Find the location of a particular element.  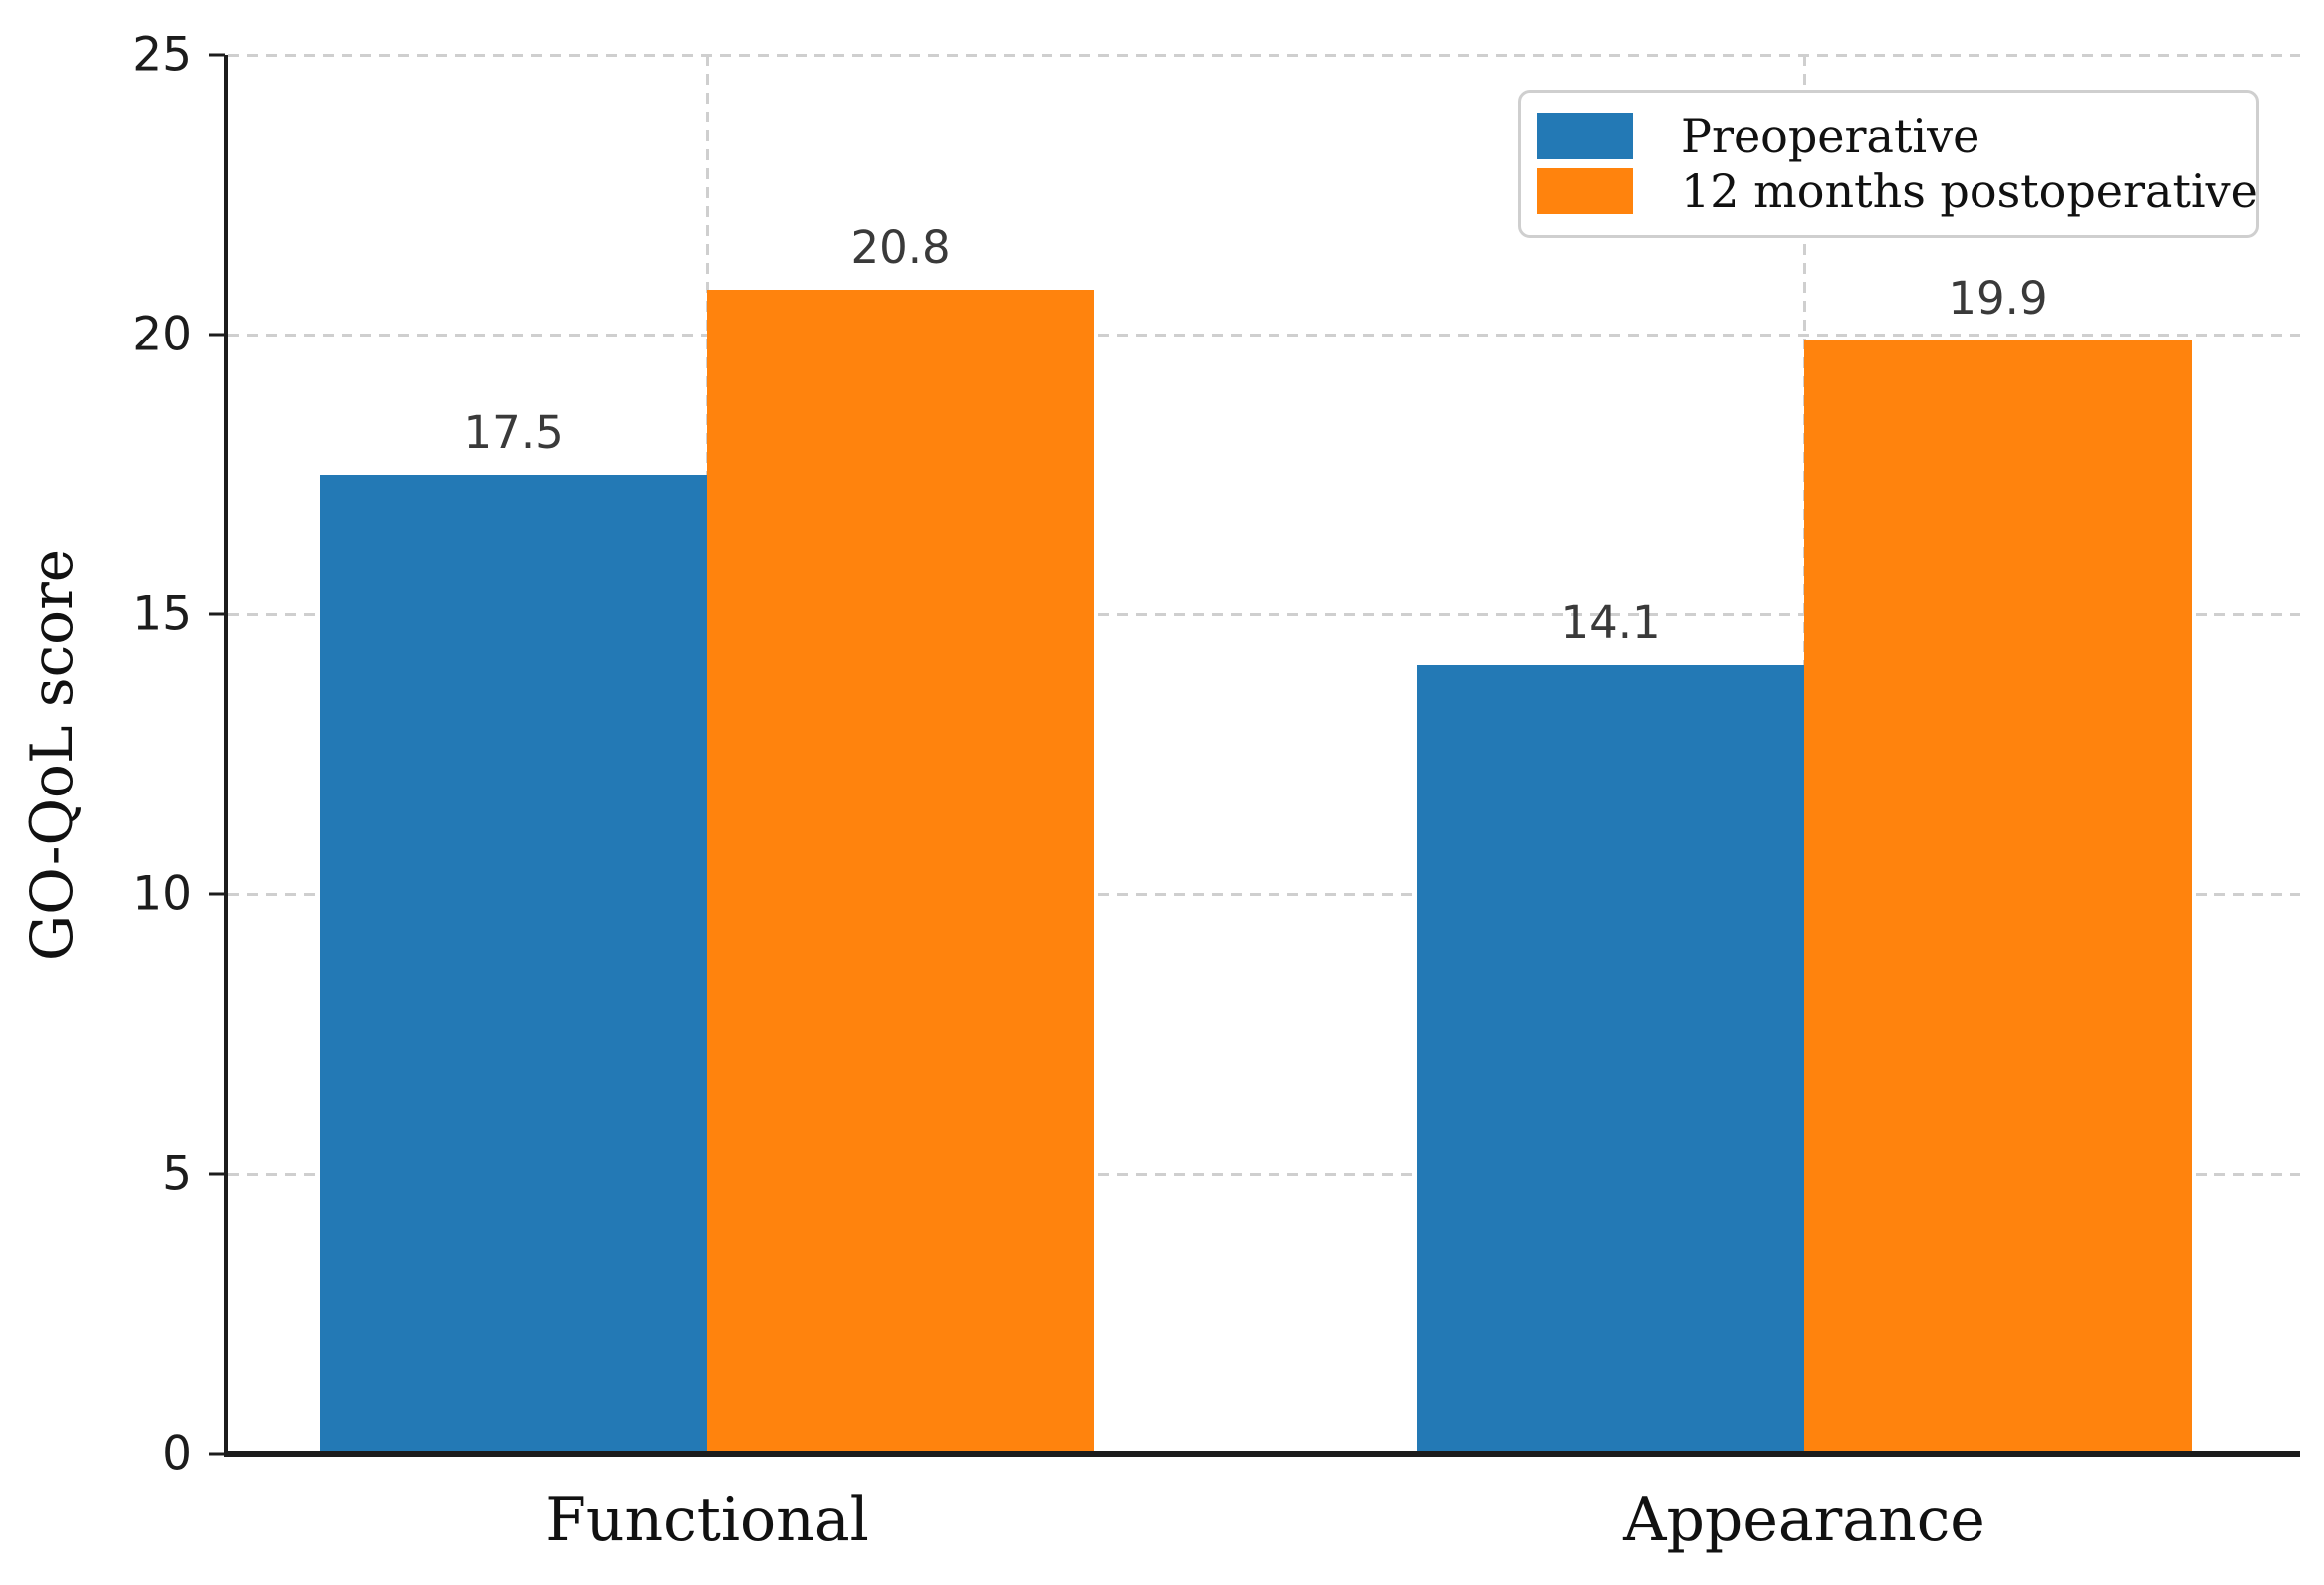

y-tick-label-15: 15 is located at coordinates (162, 614).